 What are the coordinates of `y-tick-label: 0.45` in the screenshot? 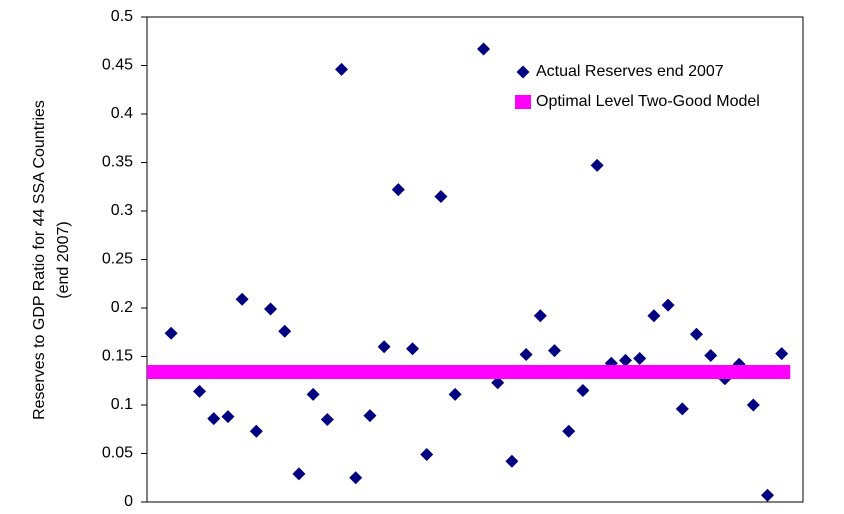 It's located at (117, 65).